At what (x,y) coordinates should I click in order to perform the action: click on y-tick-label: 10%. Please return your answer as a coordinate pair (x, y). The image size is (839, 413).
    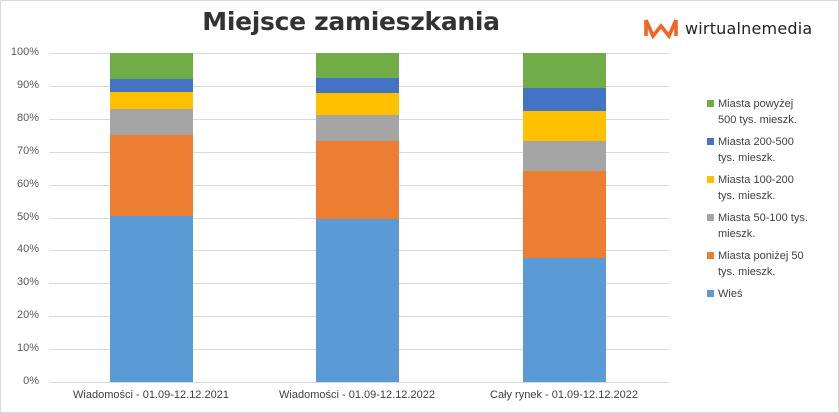
    Looking at the image, I should click on (27, 348).